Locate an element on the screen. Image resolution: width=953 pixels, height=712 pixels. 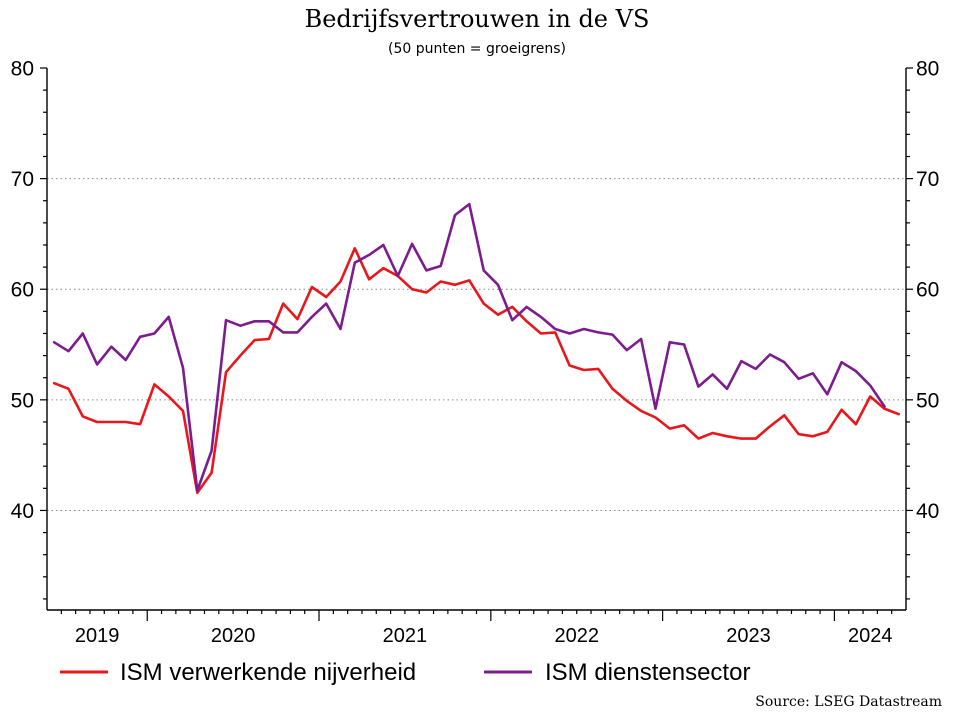
x-tick-label-2021: 2021 is located at coordinates (405, 636).